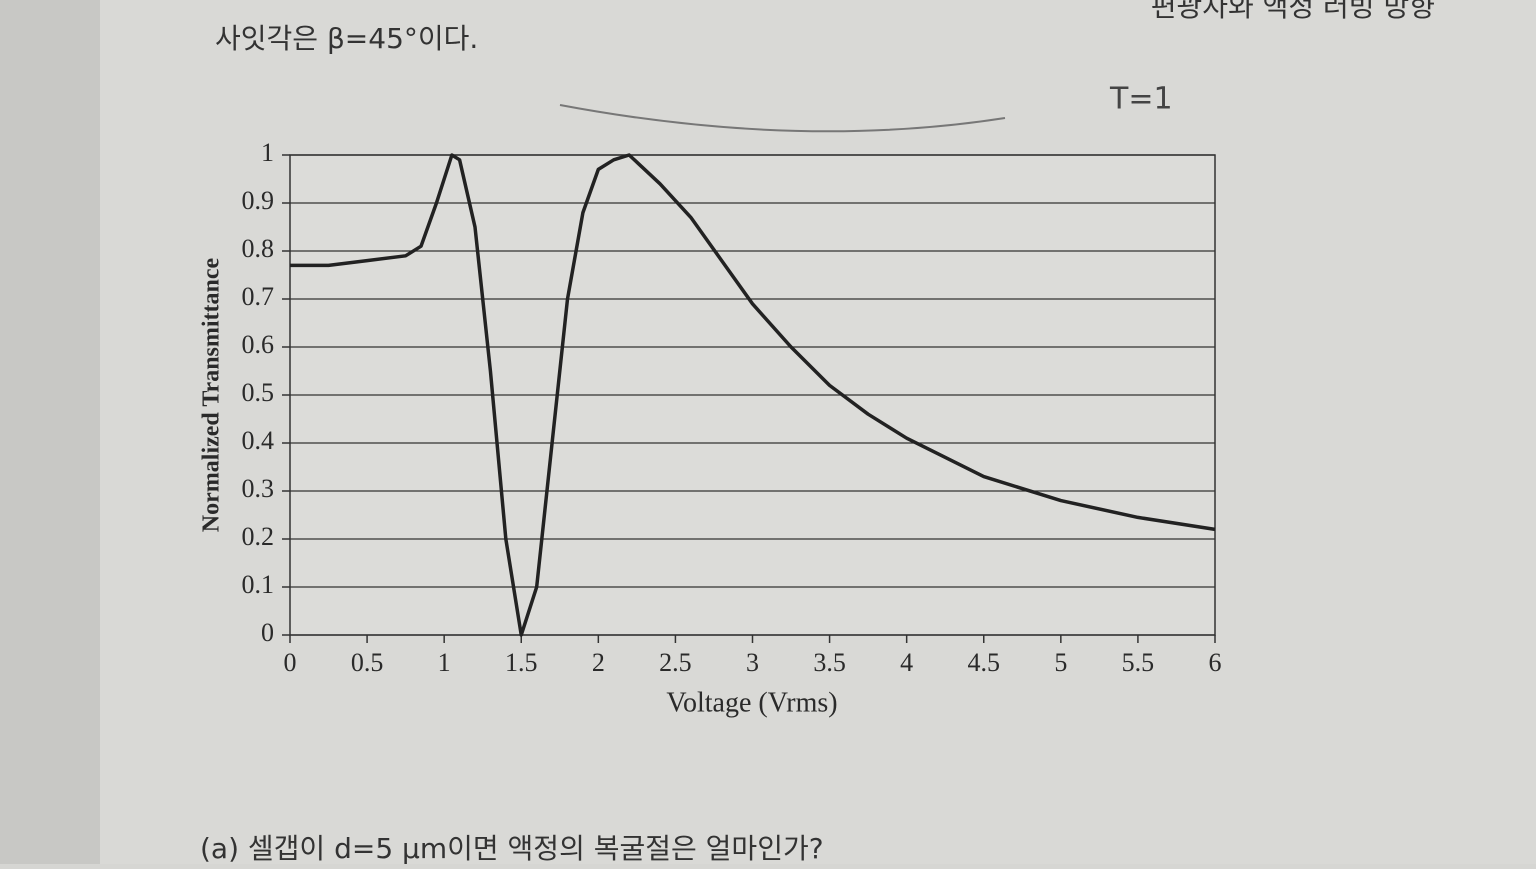 The width and height of the screenshot is (1536, 869). What do you see at coordinates (290, 662) in the screenshot?
I see `x-tick-label: 0` at bounding box center [290, 662].